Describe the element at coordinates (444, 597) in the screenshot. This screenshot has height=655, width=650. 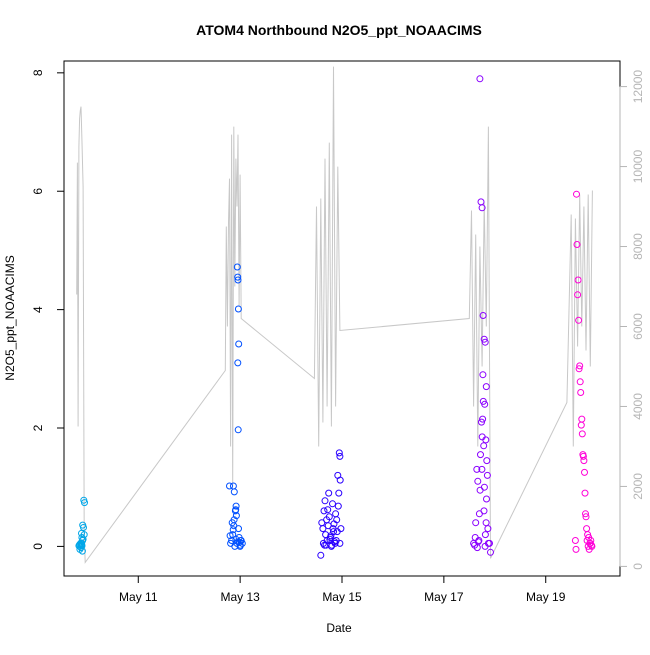
I see `x-tick-label: May 17` at that location.